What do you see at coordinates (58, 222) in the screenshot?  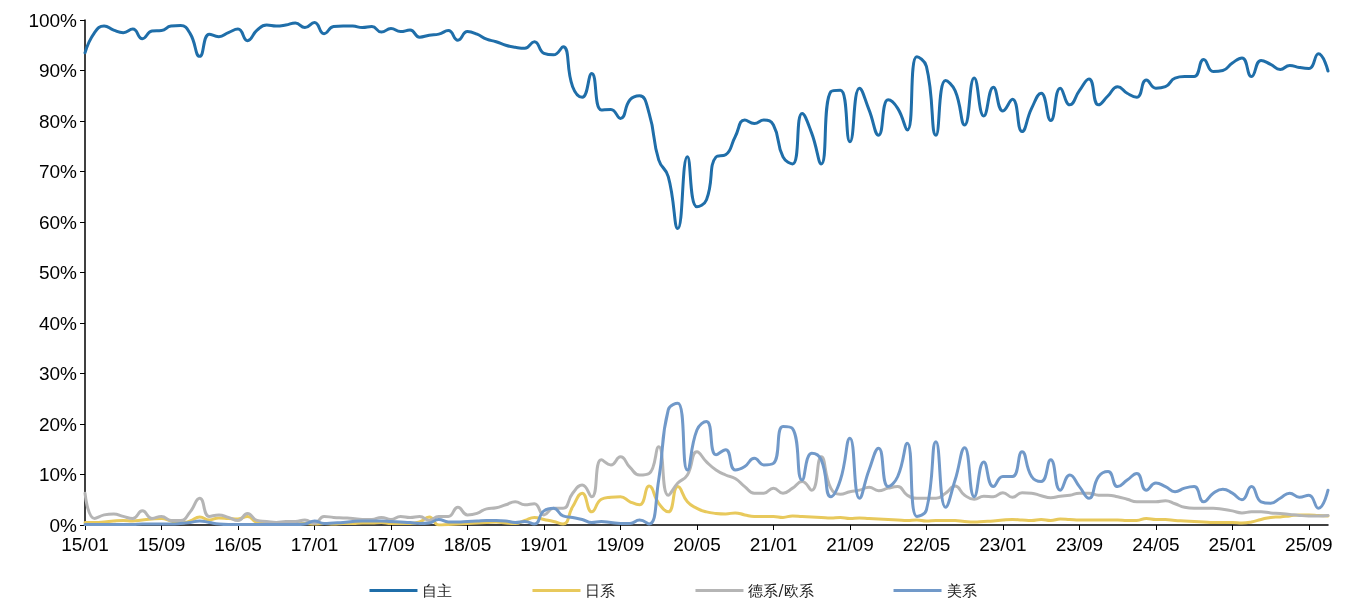 I see `y-tick-label: 60%` at bounding box center [58, 222].